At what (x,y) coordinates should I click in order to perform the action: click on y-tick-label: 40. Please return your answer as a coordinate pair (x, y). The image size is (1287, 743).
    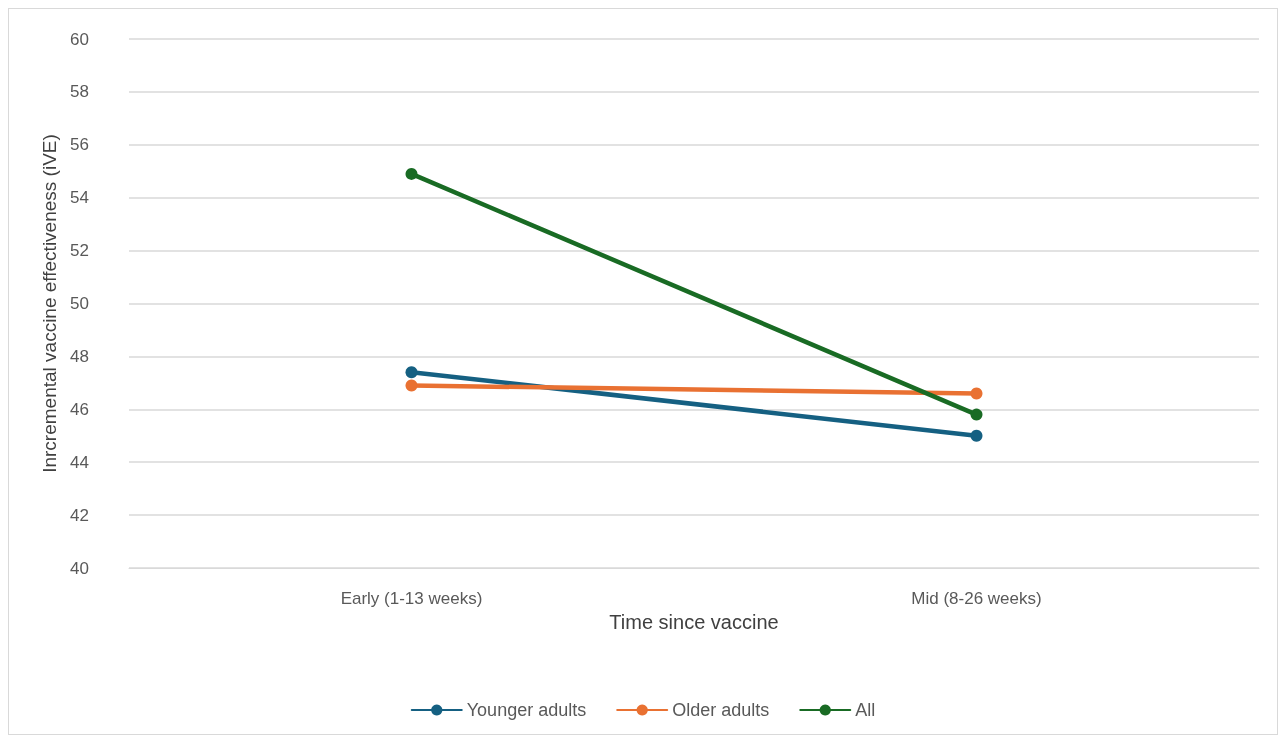
    Looking at the image, I should click on (79, 568).